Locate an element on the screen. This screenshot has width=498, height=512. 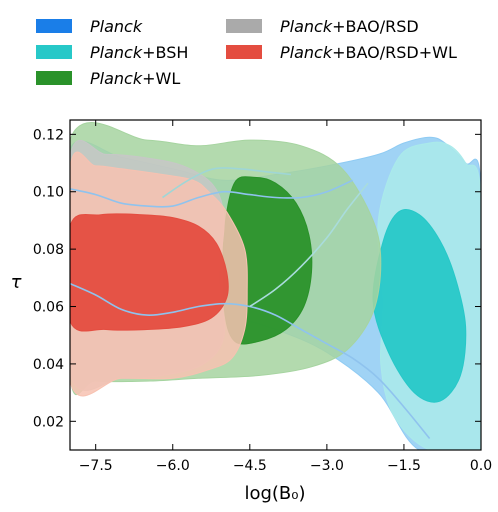
y-tick-label: 0.04 is located at coordinates (48, 365).